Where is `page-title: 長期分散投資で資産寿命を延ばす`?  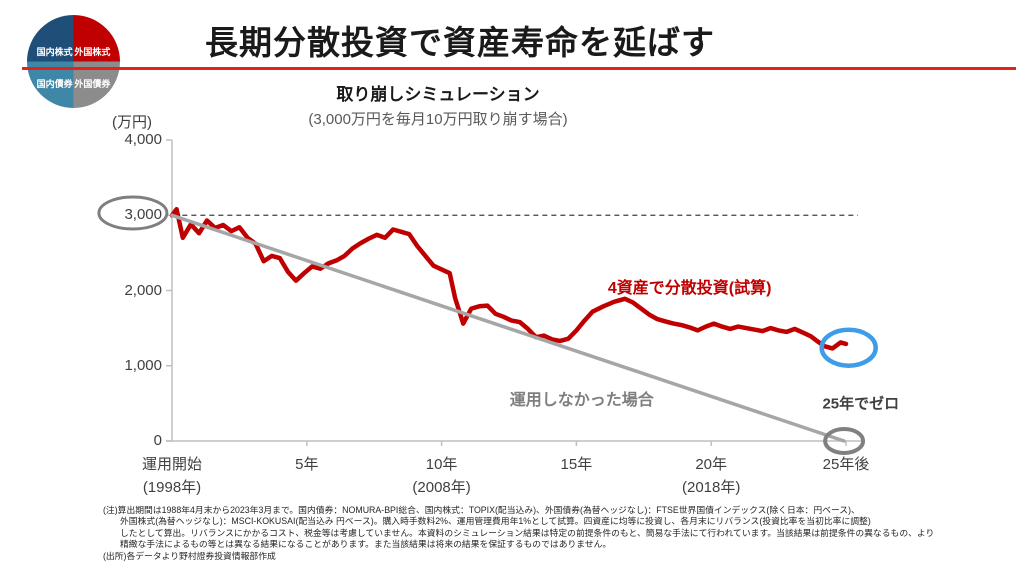
page-title: 長期分散投資で資産寿命を延ばす is located at coordinates (460, 42).